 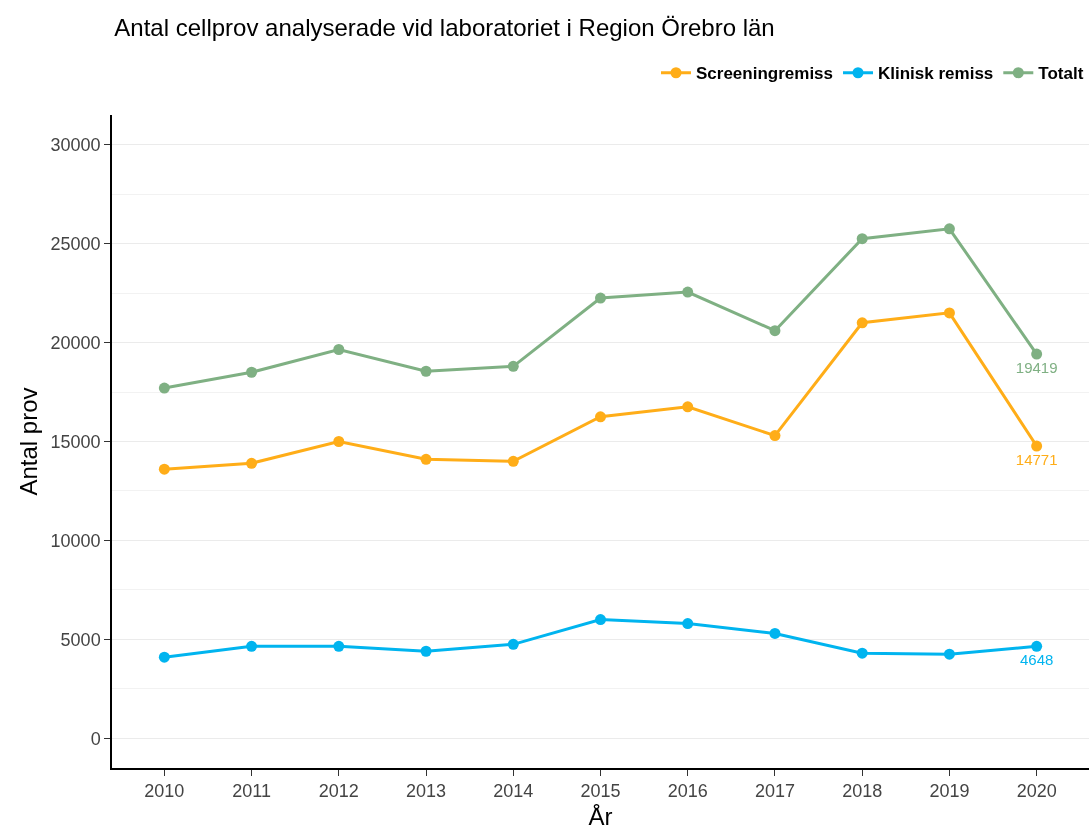 What do you see at coordinates (75, 441) in the screenshot?
I see `y-tick-label: 15000` at bounding box center [75, 441].